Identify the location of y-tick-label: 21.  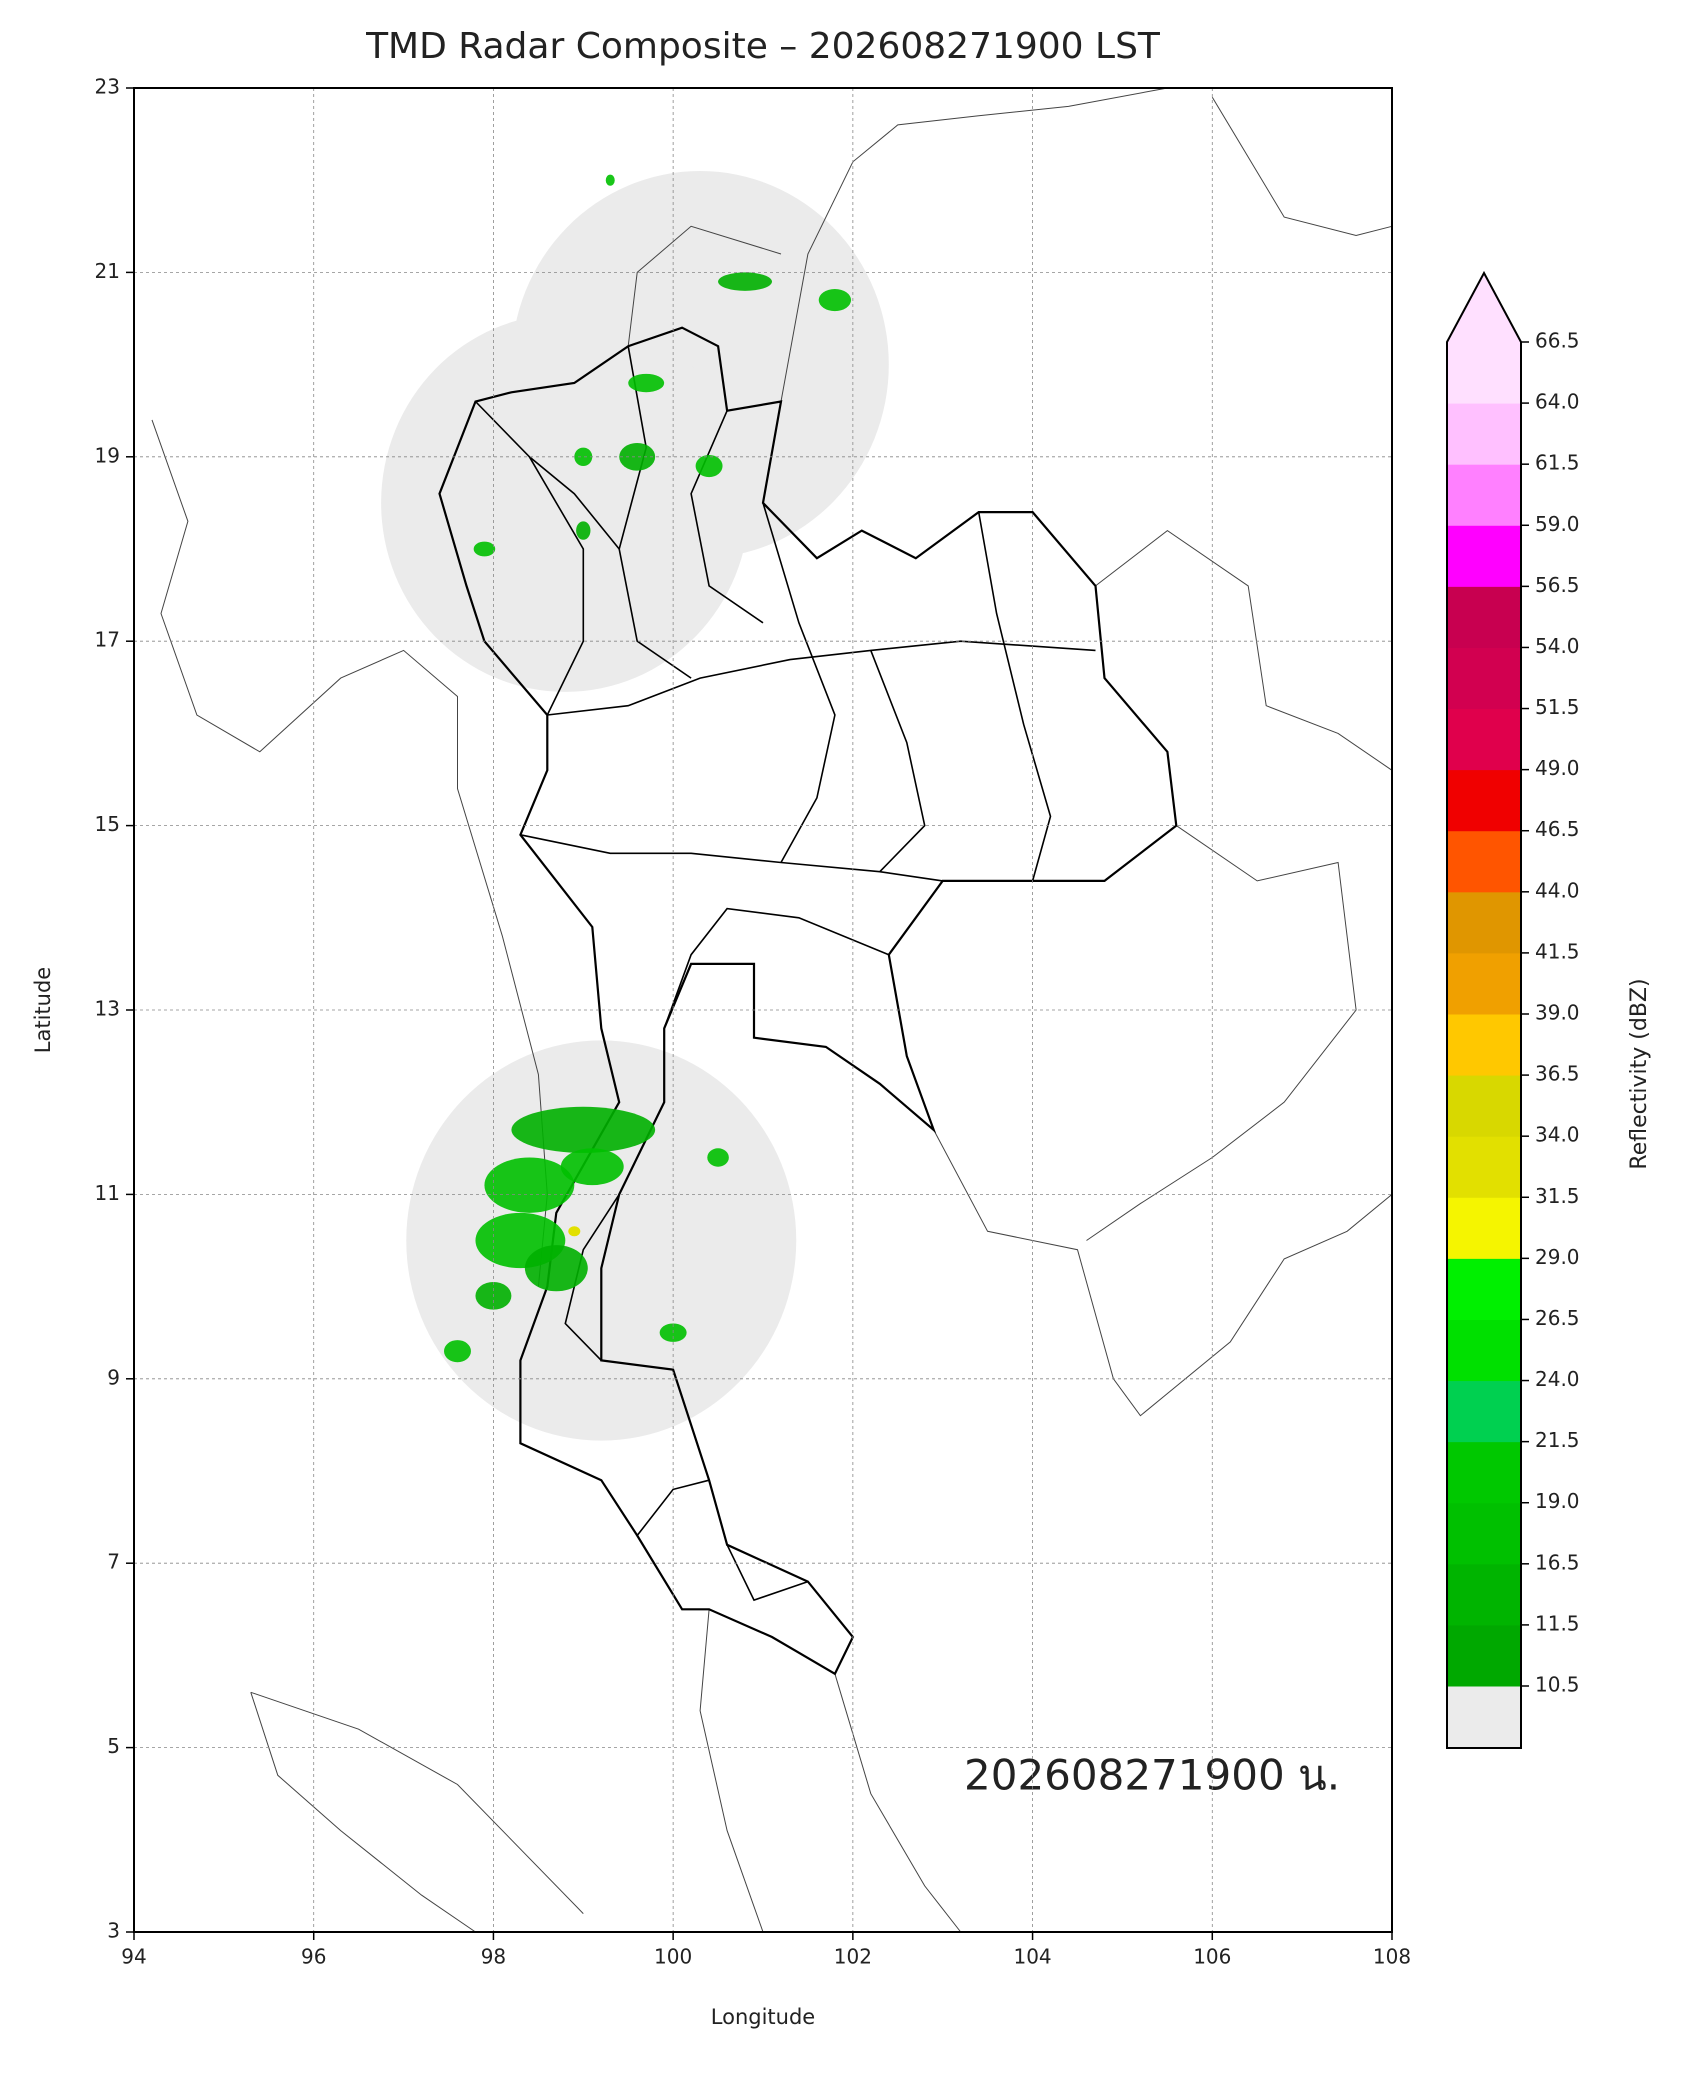
(107, 271).